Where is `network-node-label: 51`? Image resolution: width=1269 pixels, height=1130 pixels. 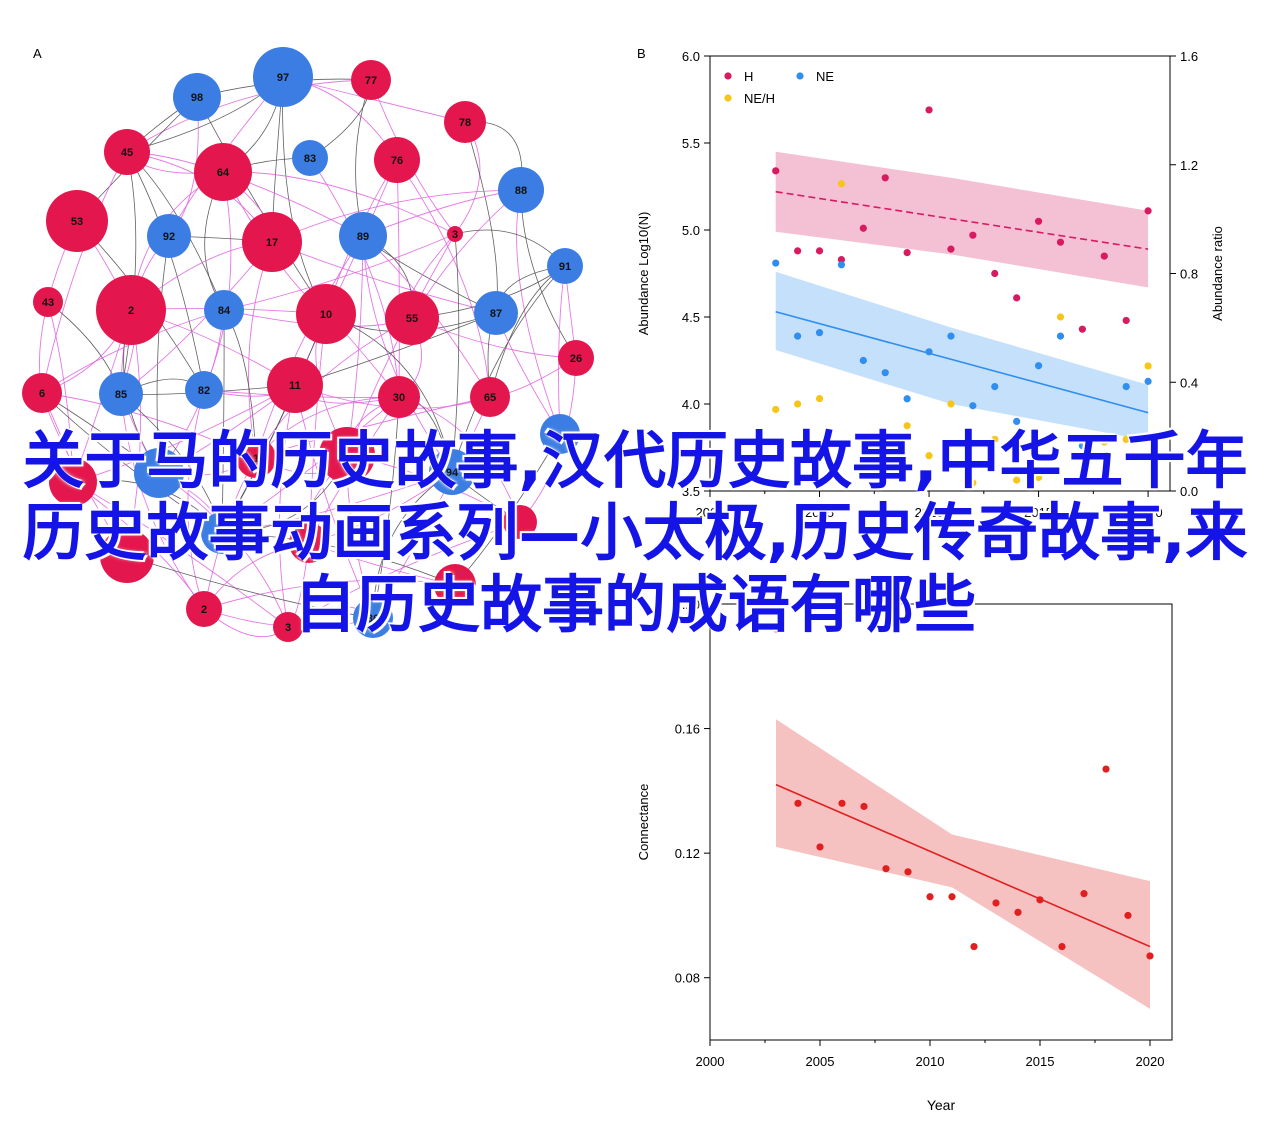 network-node-label: 51 is located at coordinates (455, 586).